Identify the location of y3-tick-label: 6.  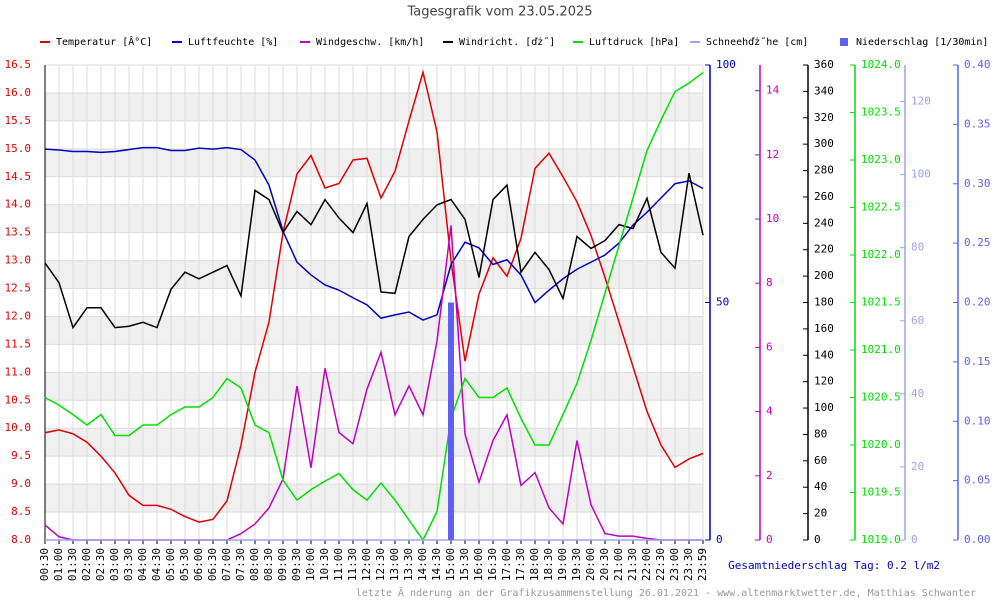
(769, 346).